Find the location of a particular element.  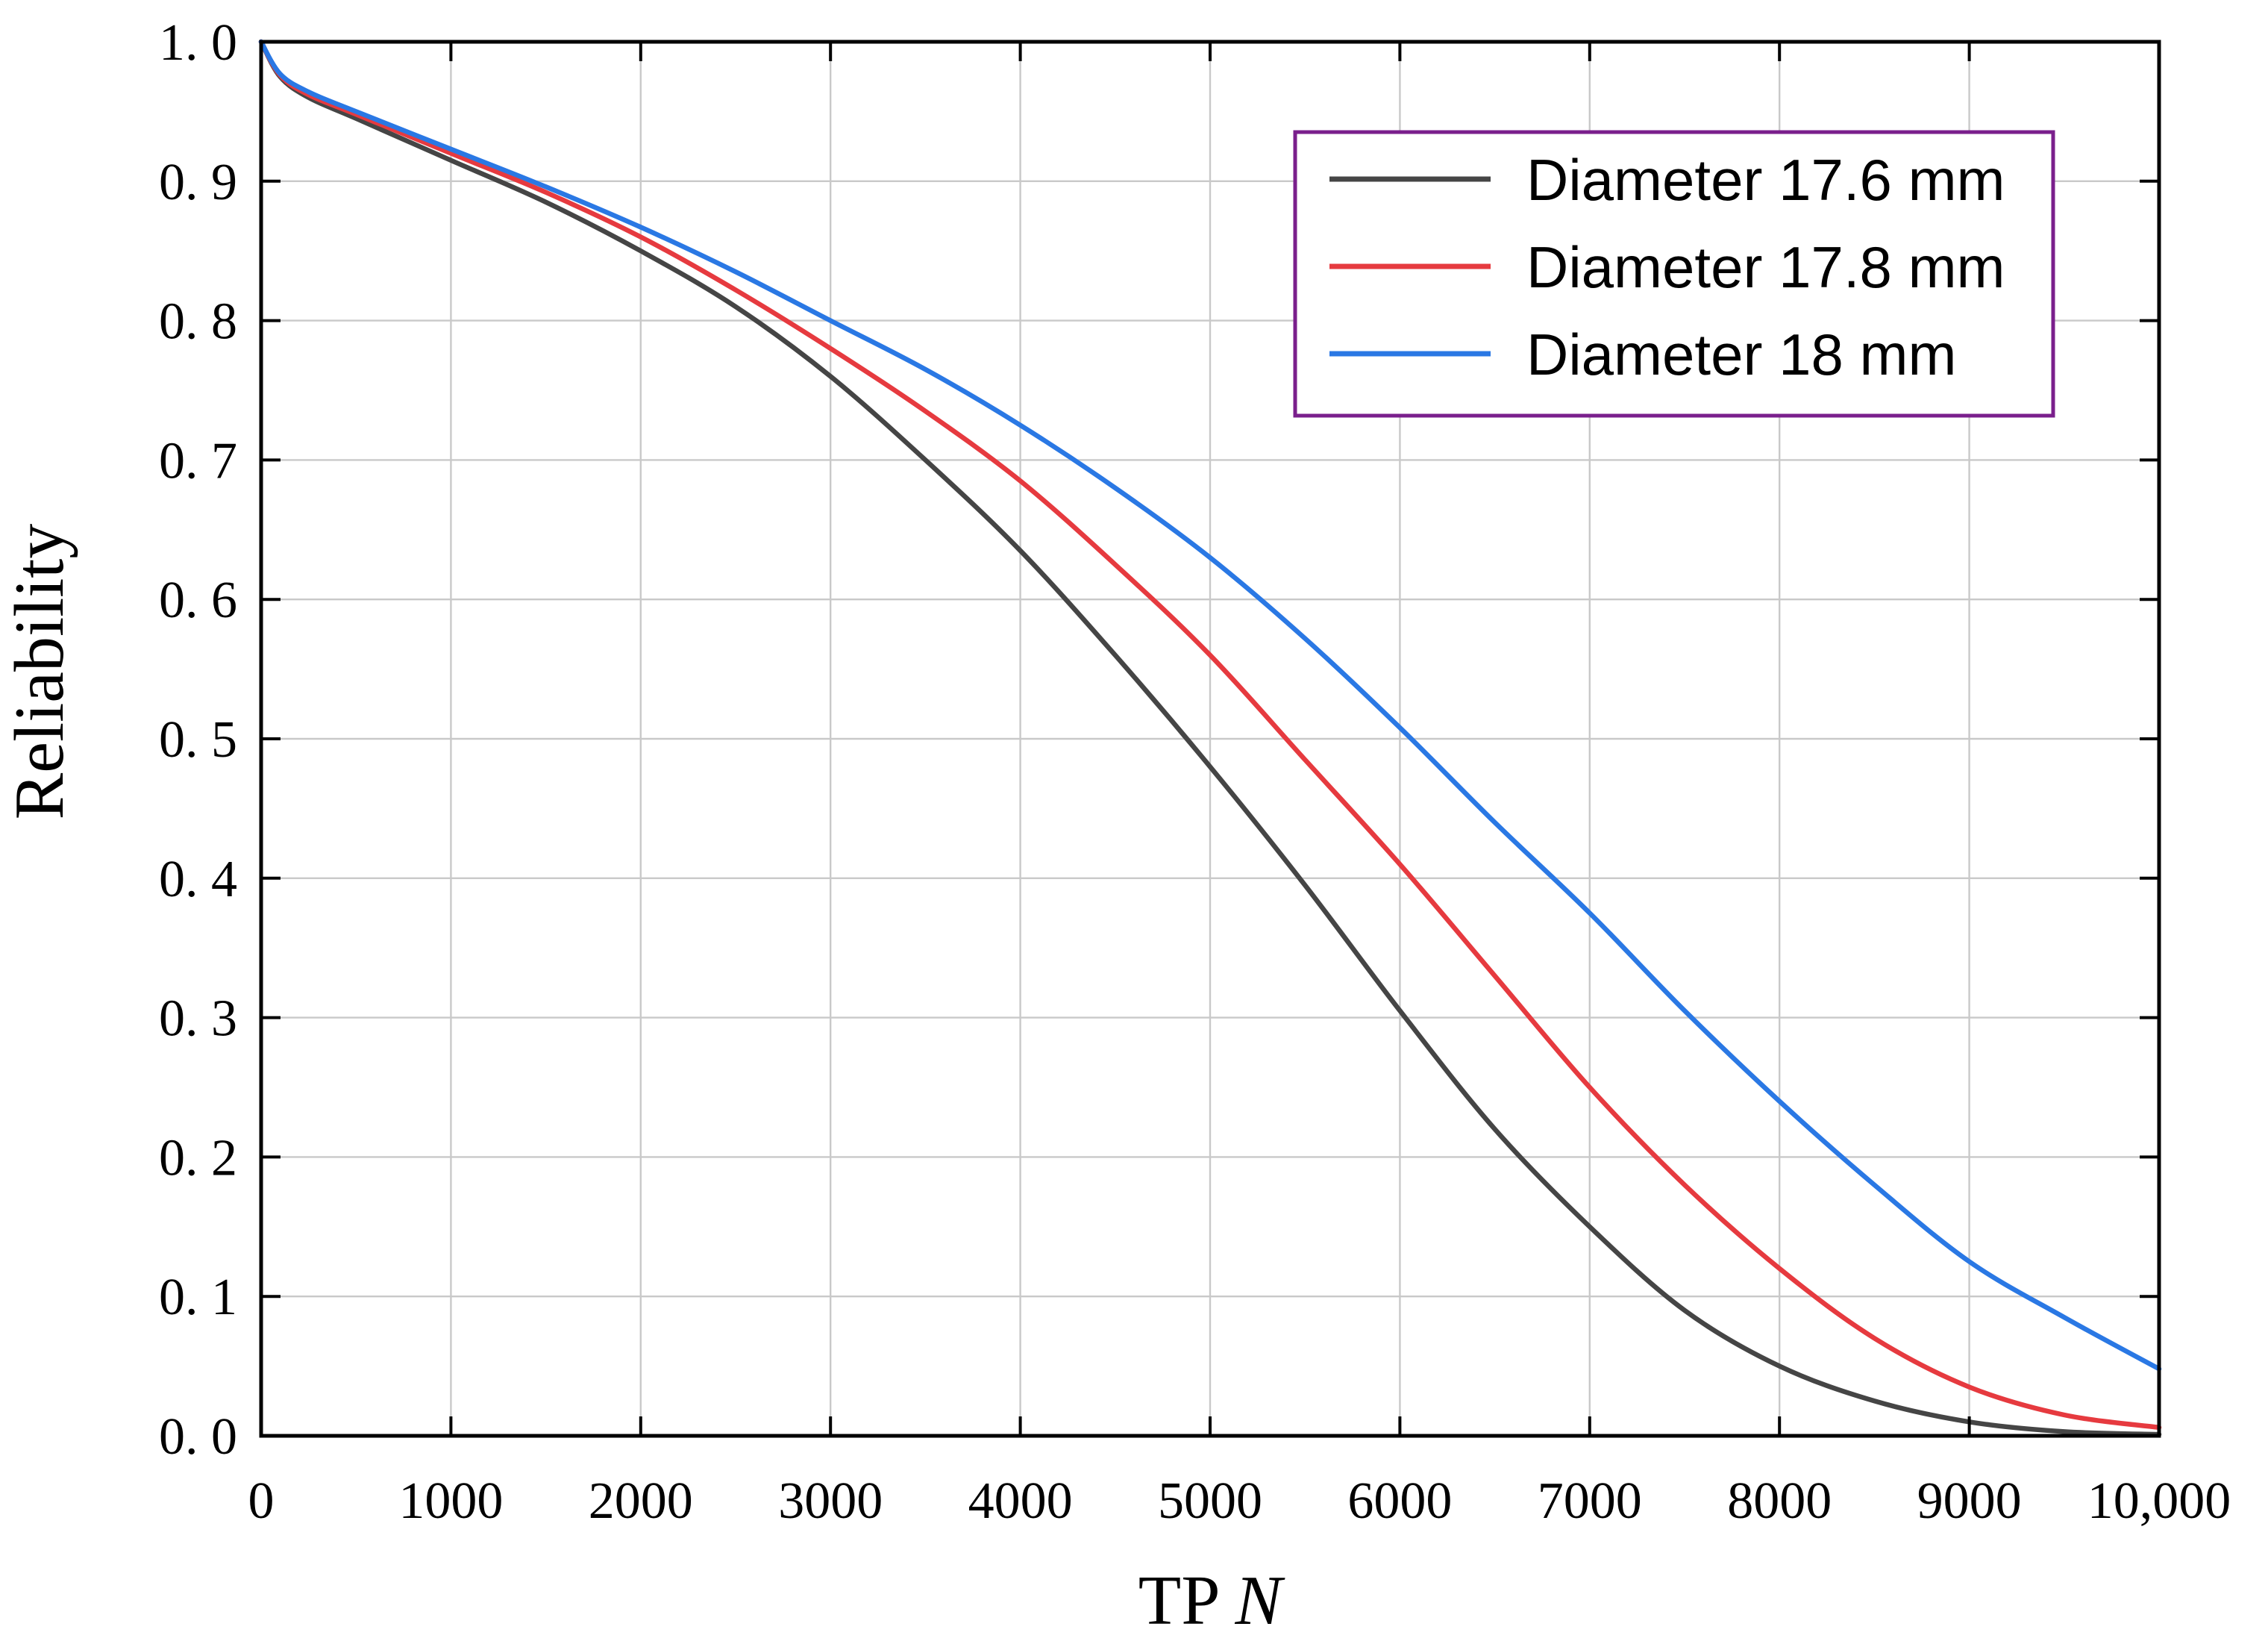

y-tick-label: 0. 1 is located at coordinates (198, 1298).